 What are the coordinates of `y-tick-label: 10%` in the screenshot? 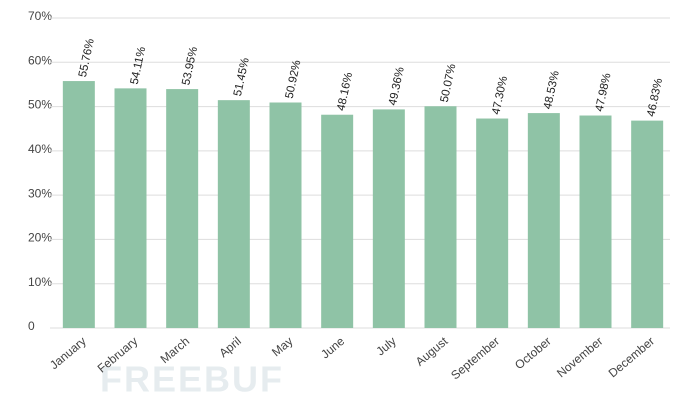 It's located at (40, 282).